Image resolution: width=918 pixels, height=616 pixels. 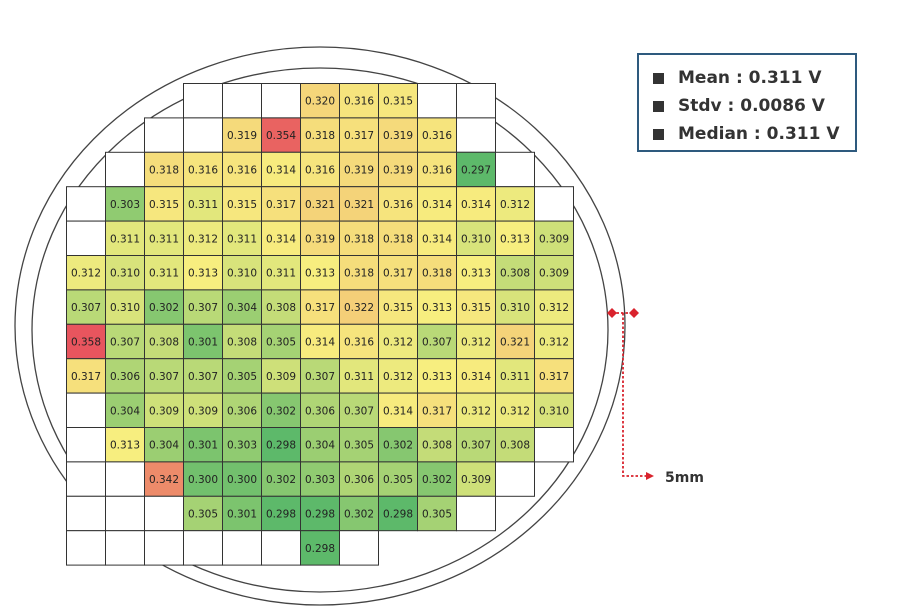 I want to click on die-cell-value: 0.315, so click(x=476, y=308).